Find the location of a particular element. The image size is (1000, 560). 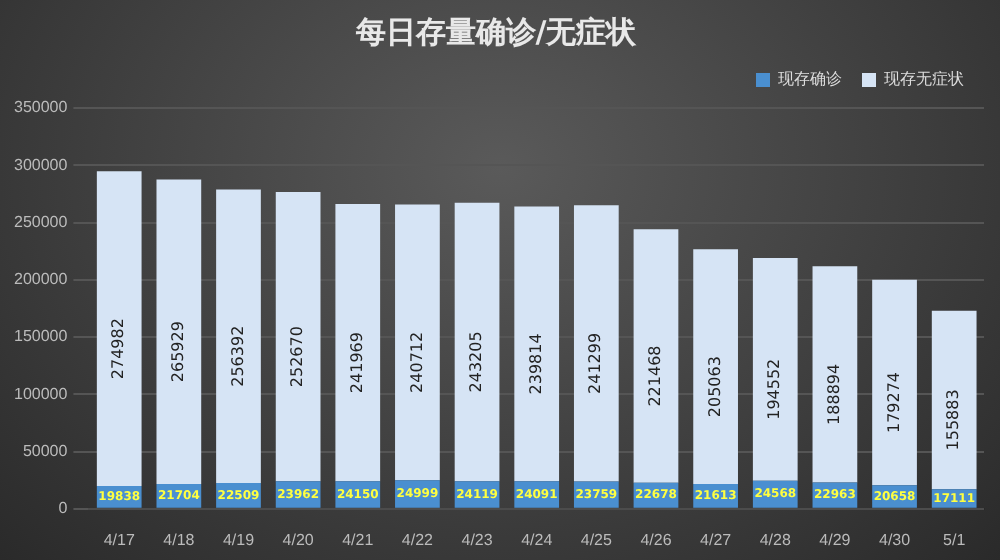

x-tick-label: 4/30 is located at coordinates (895, 539).